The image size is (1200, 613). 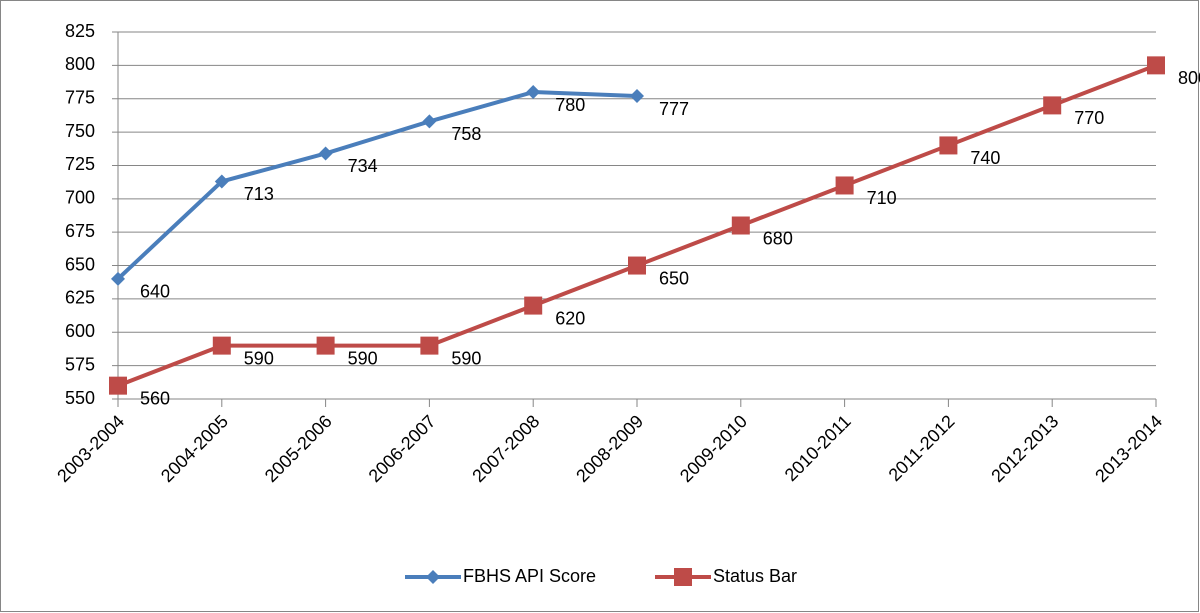 What do you see at coordinates (80, 264) in the screenshot?
I see `y-tick-label: 650` at bounding box center [80, 264].